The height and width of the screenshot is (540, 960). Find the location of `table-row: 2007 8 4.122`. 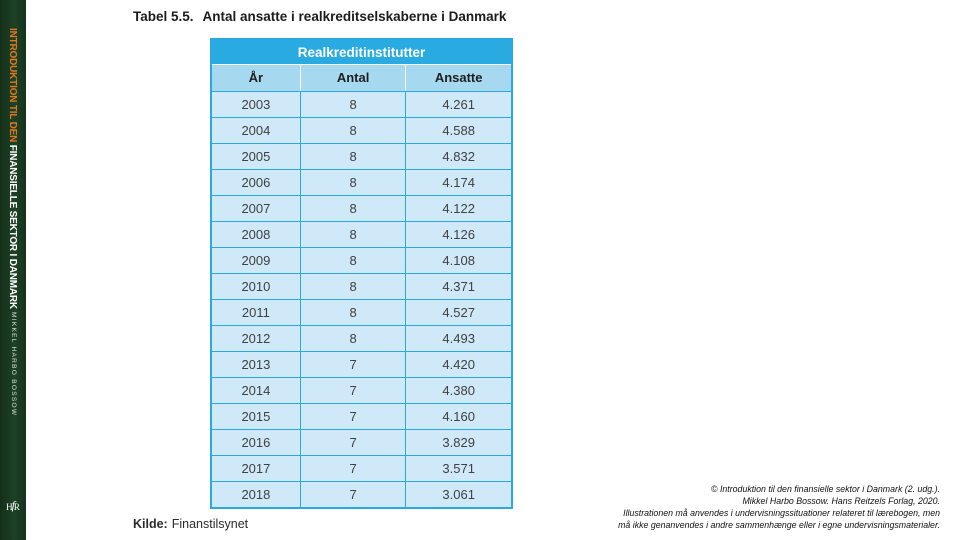

table-row: 2007 8 4.122 is located at coordinates (361, 208).